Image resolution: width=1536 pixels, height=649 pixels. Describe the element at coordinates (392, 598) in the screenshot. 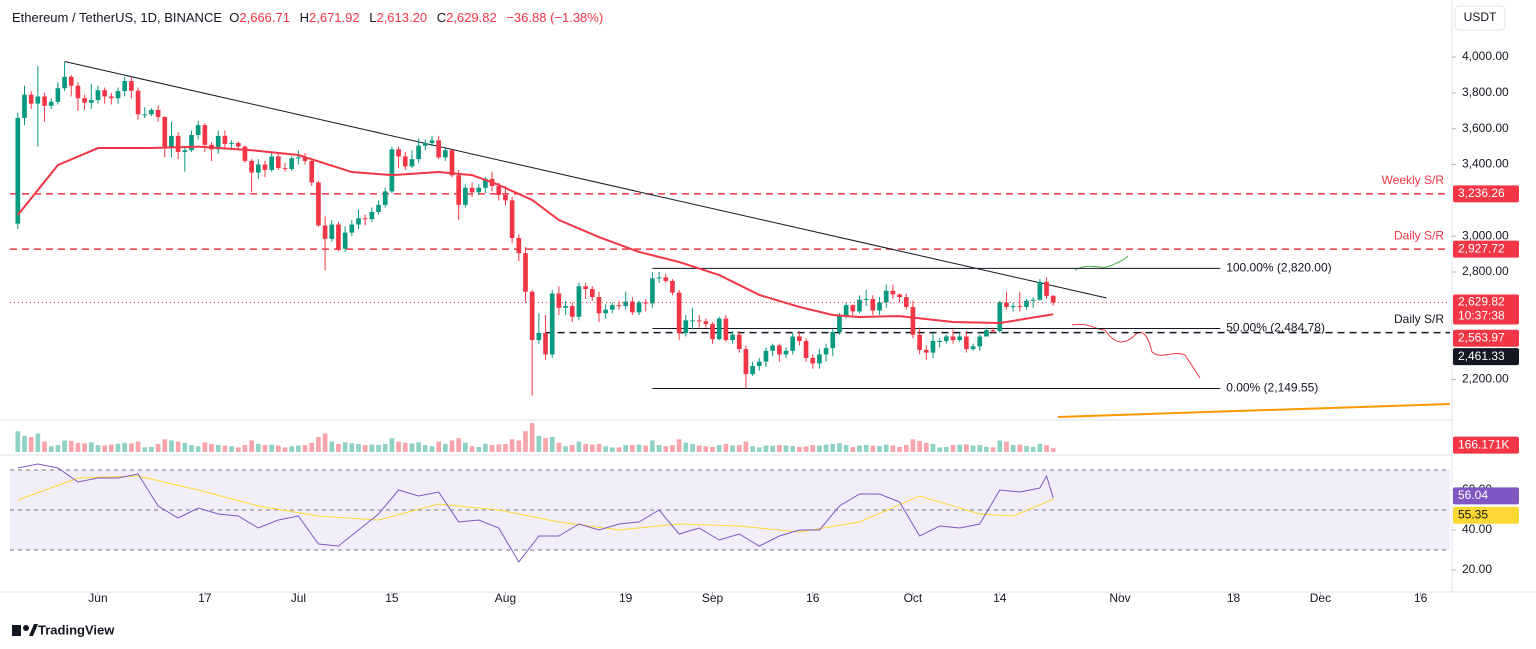

I see `x-tick-label: 15` at that location.